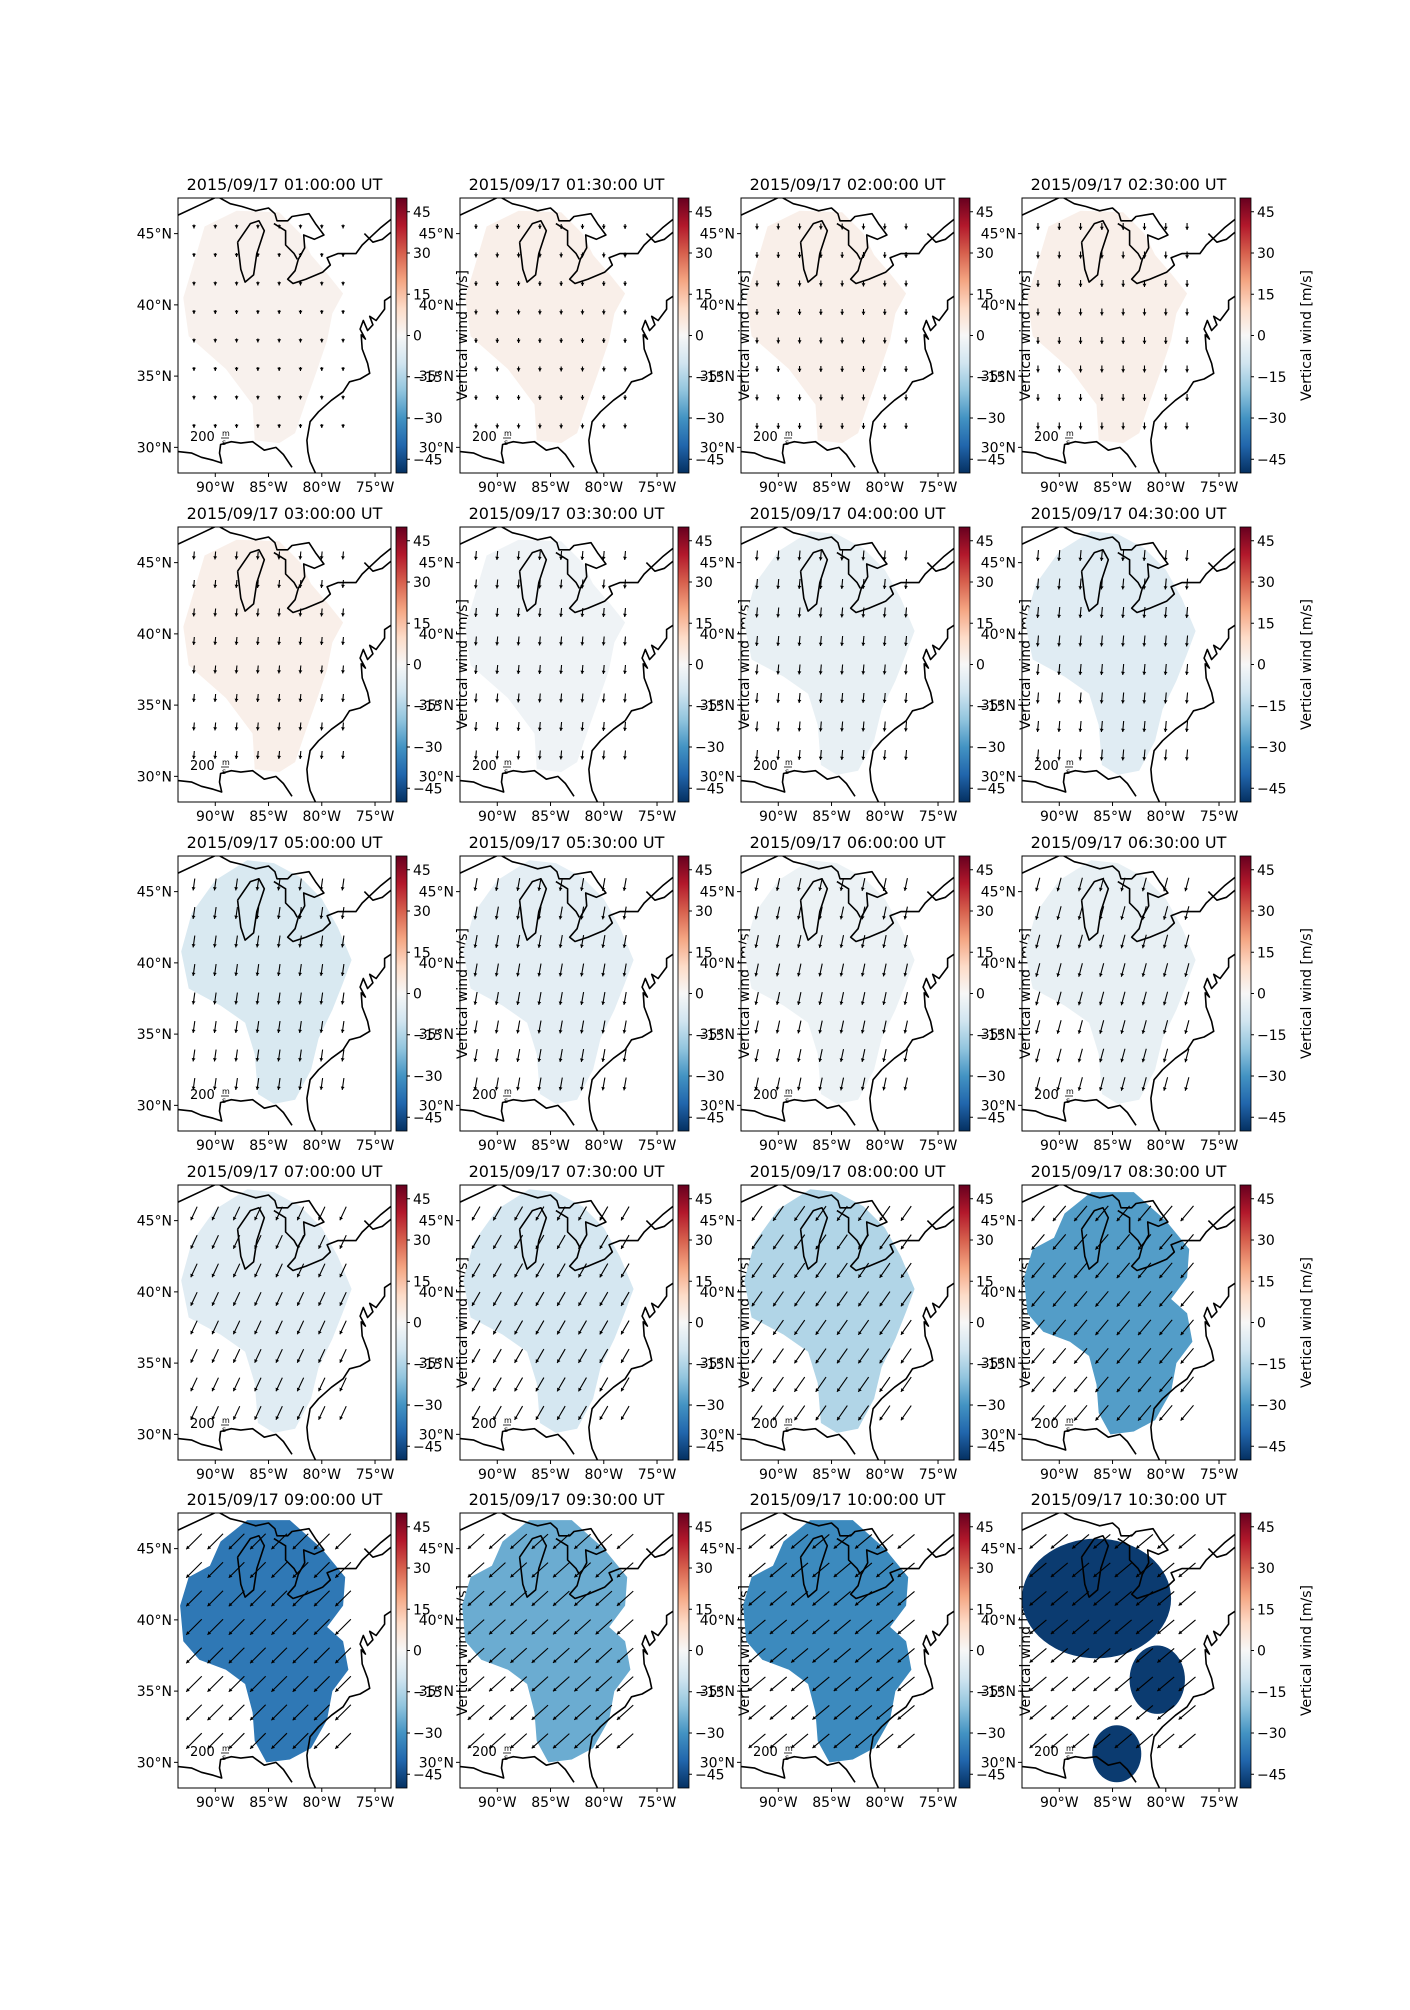 The width and height of the screenshot is (1410, 2010). What do you see at coordinates (1129, 1499) in the screenshot?
I see `panel-title: 2015/09/17 10:30:00 UT` at bounding box center [1129, 1499].